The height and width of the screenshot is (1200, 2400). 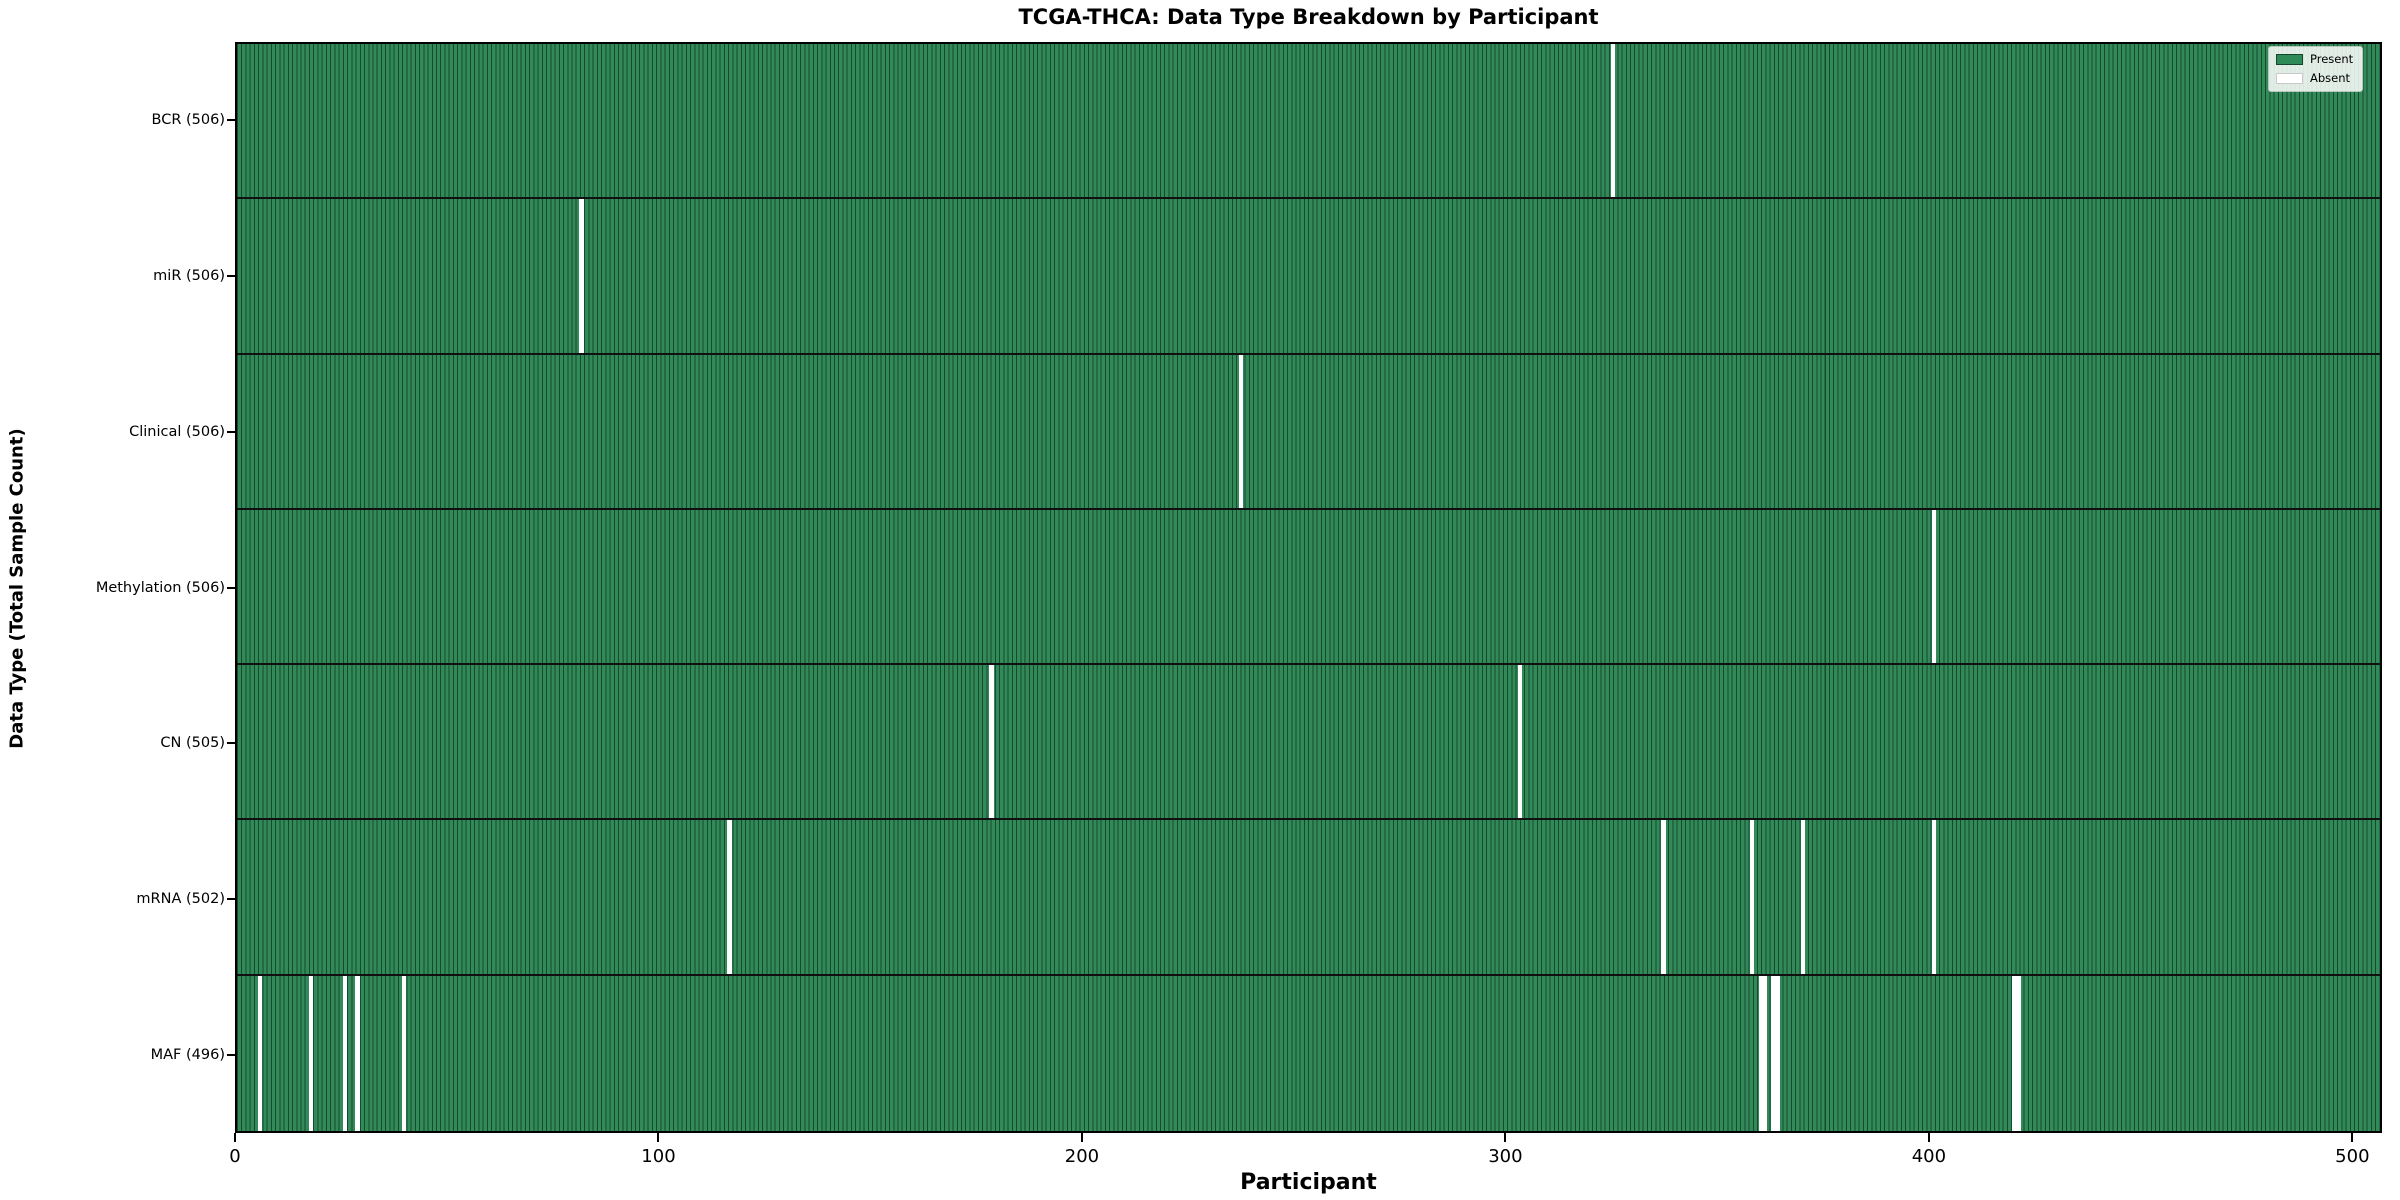 What do you see at coordinates (1929, 1156) in the screenshot?
I see `xtick-label-400: 400` at bounding box center [1929, 1156].